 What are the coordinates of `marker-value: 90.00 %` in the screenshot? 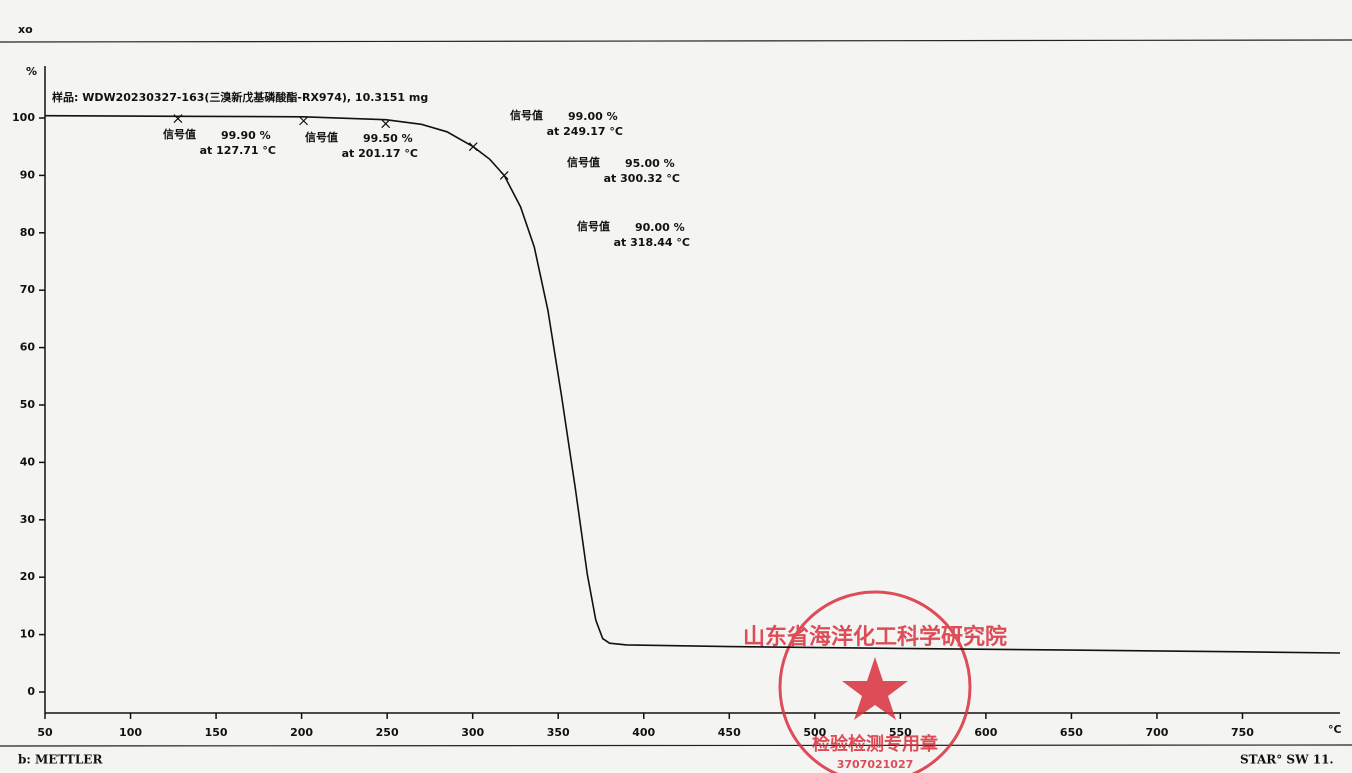 It's located at (660, 227).